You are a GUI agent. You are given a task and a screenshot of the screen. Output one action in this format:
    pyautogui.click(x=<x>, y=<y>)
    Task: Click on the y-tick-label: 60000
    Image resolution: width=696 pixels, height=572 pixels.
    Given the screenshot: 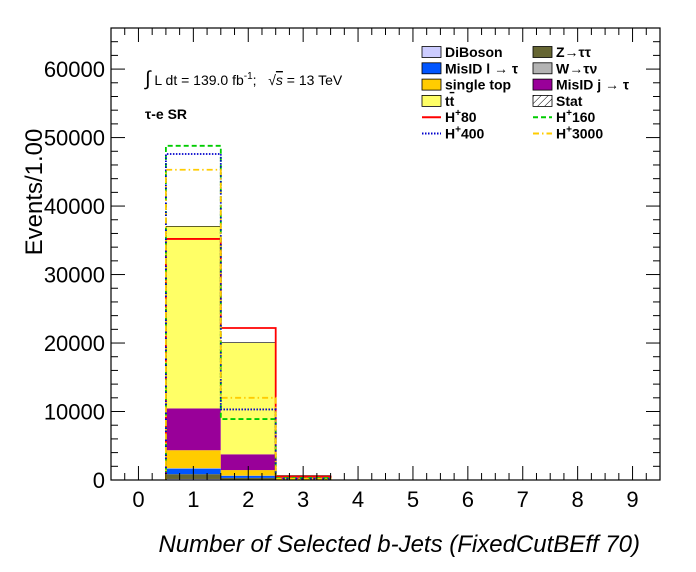 What is the action you would take?
    pyautogui.click(x=74, y=69)
    